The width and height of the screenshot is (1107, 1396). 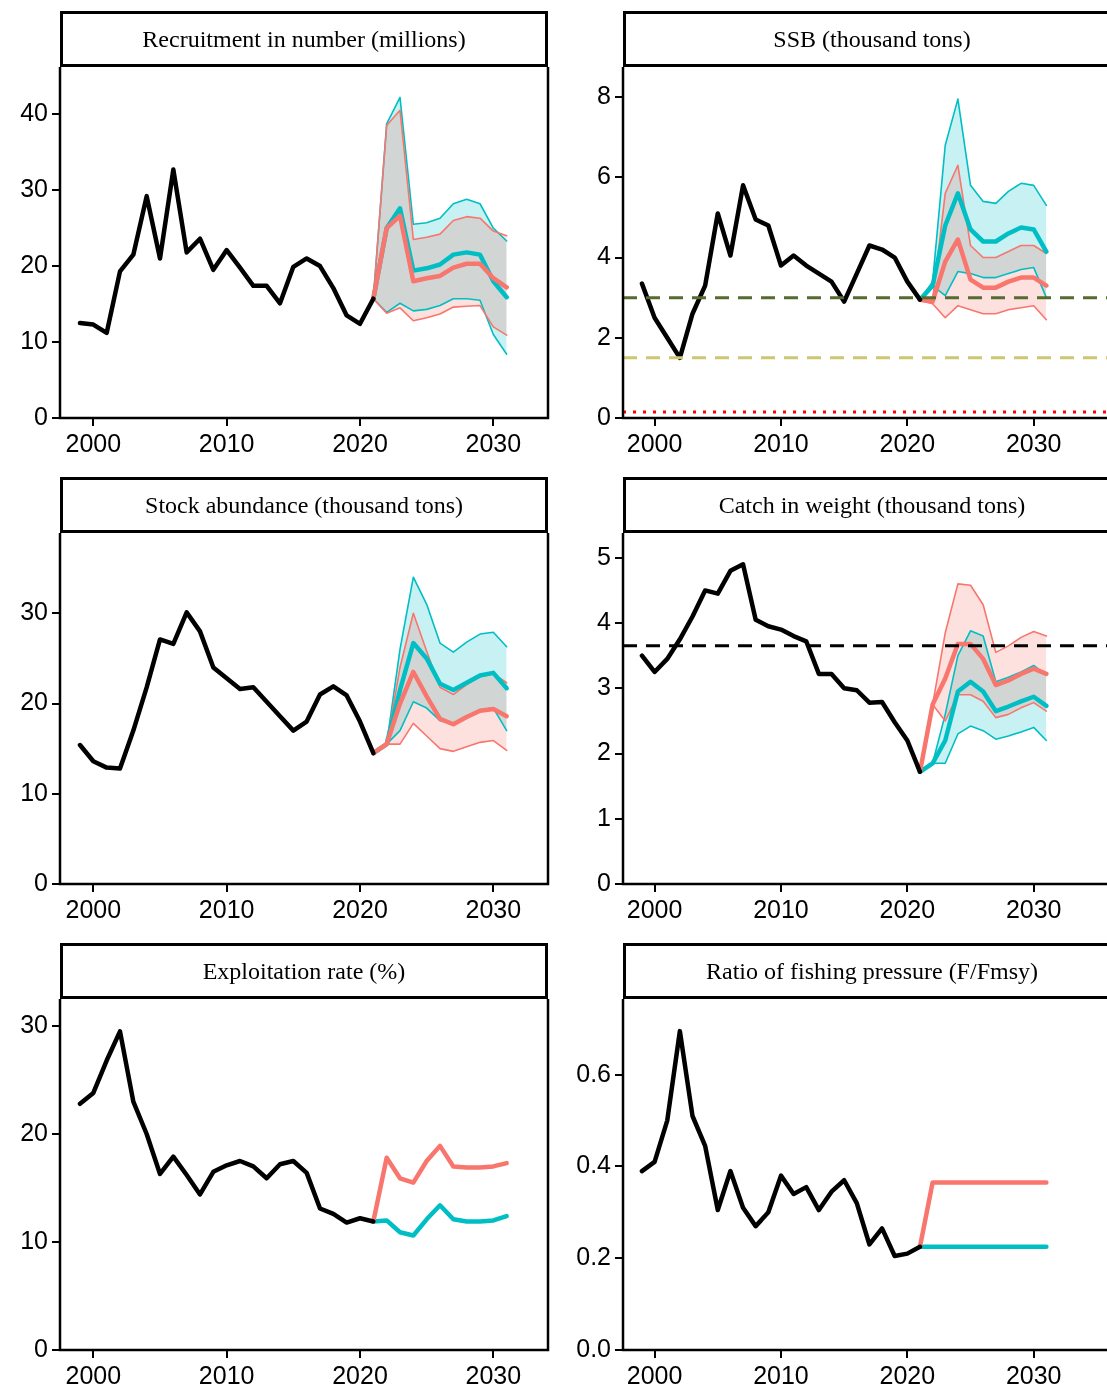 What do you see at coordinates (304, 505) in the screenshot?
I see `chart-title: Stock abundance (thousand tons)` at bounding box center [304, 505].